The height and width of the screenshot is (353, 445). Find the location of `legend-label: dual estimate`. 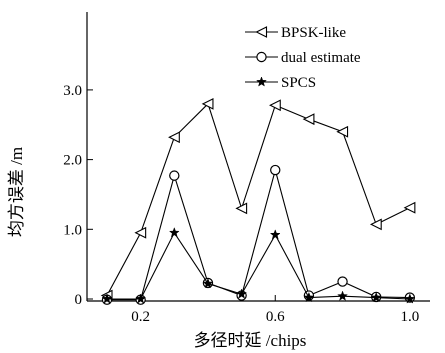

legend-label: dual estimate is located at coordinates (321, 58).